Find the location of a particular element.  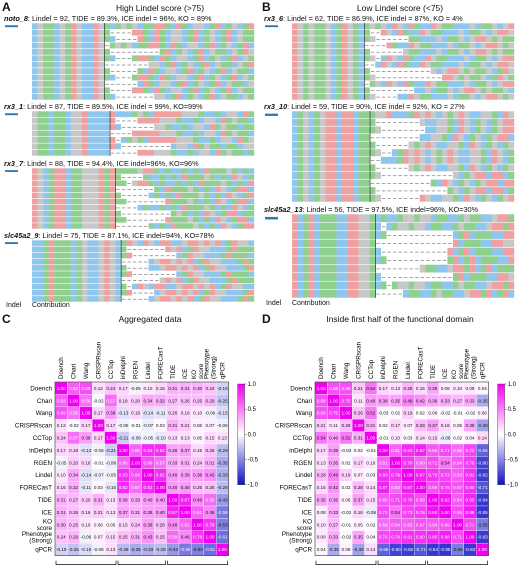

heatmap-value: 0.72 is located at coordinates (470, 450).